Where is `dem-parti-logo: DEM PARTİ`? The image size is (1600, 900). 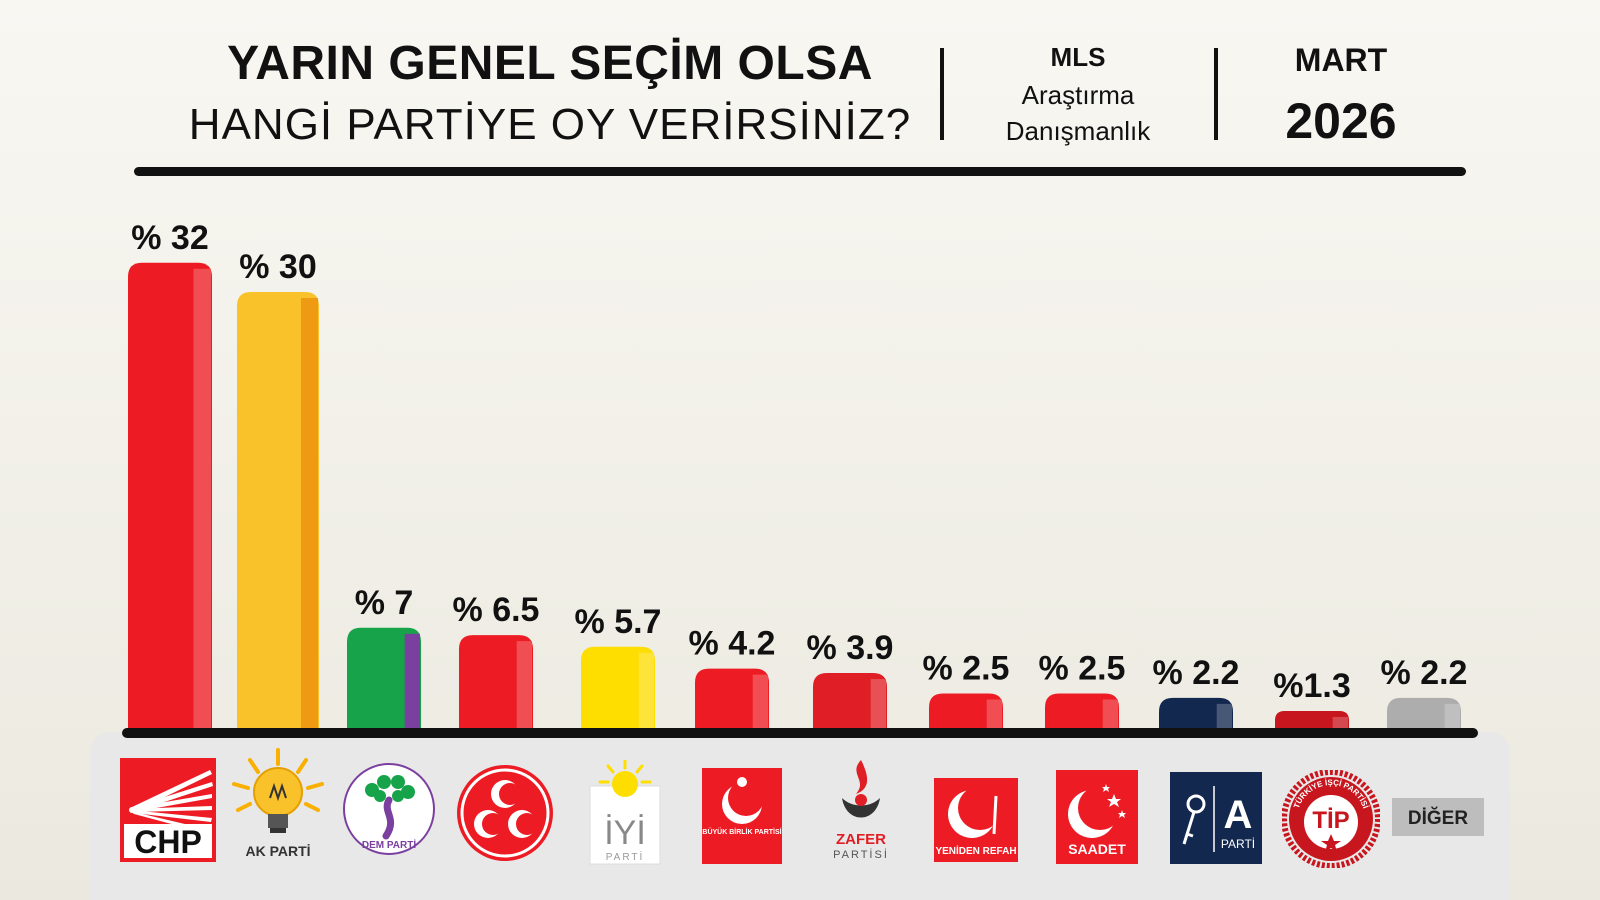
dem-parti-logo: DEM PARTİ is located at coordinates (389, 809).